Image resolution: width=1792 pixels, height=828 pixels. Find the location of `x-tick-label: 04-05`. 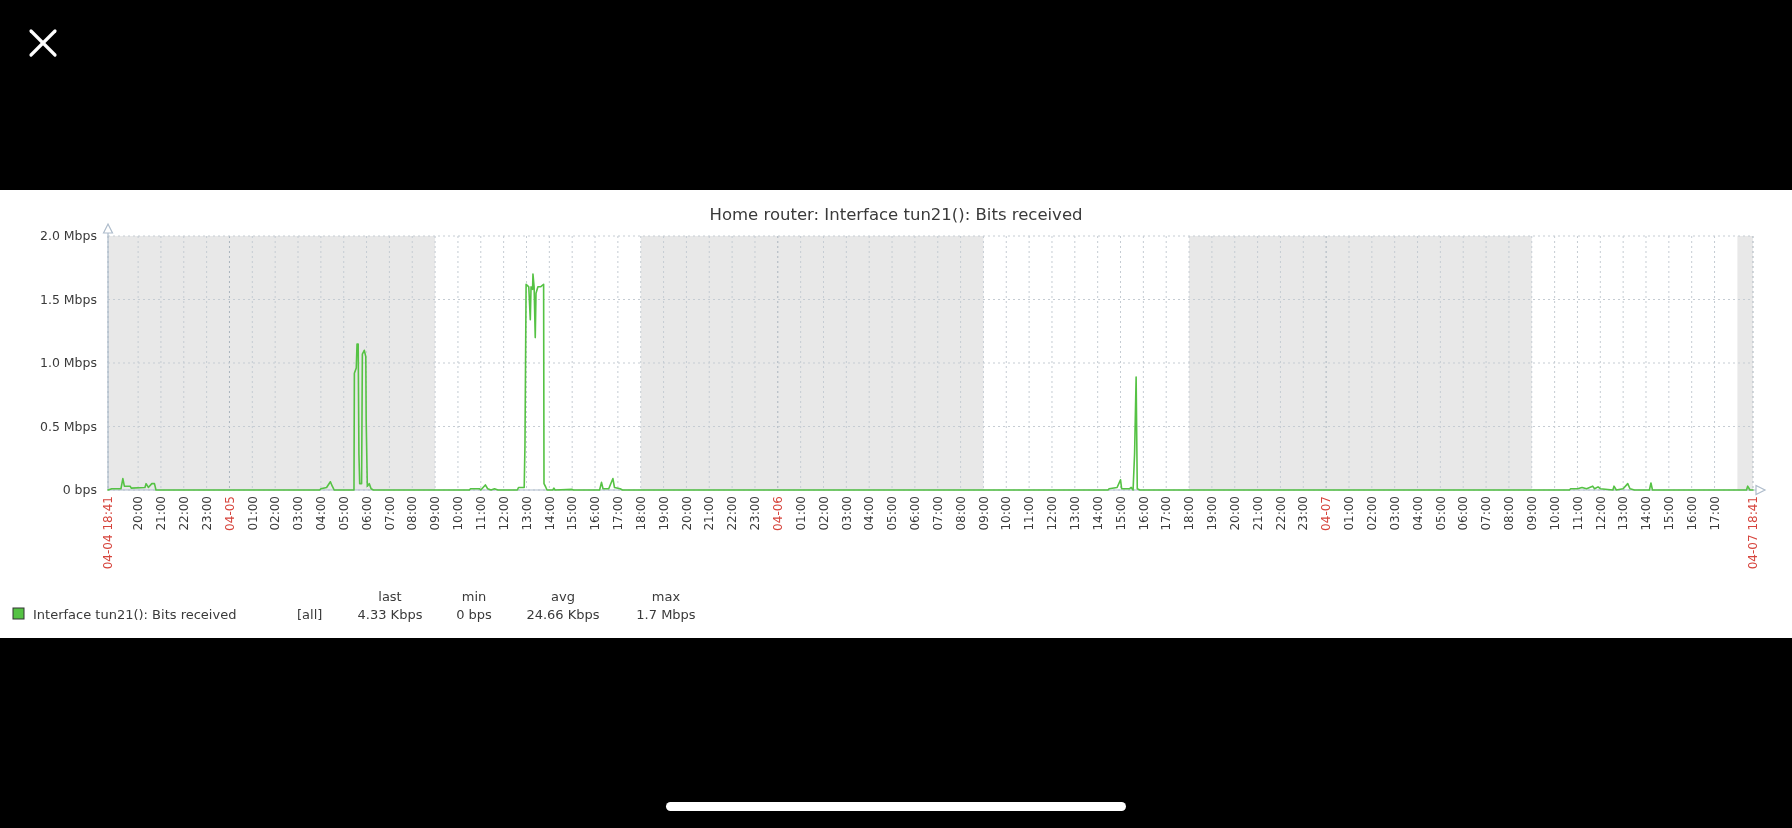

x-tick-label: 04-05 is located at coordinates (229, 513).